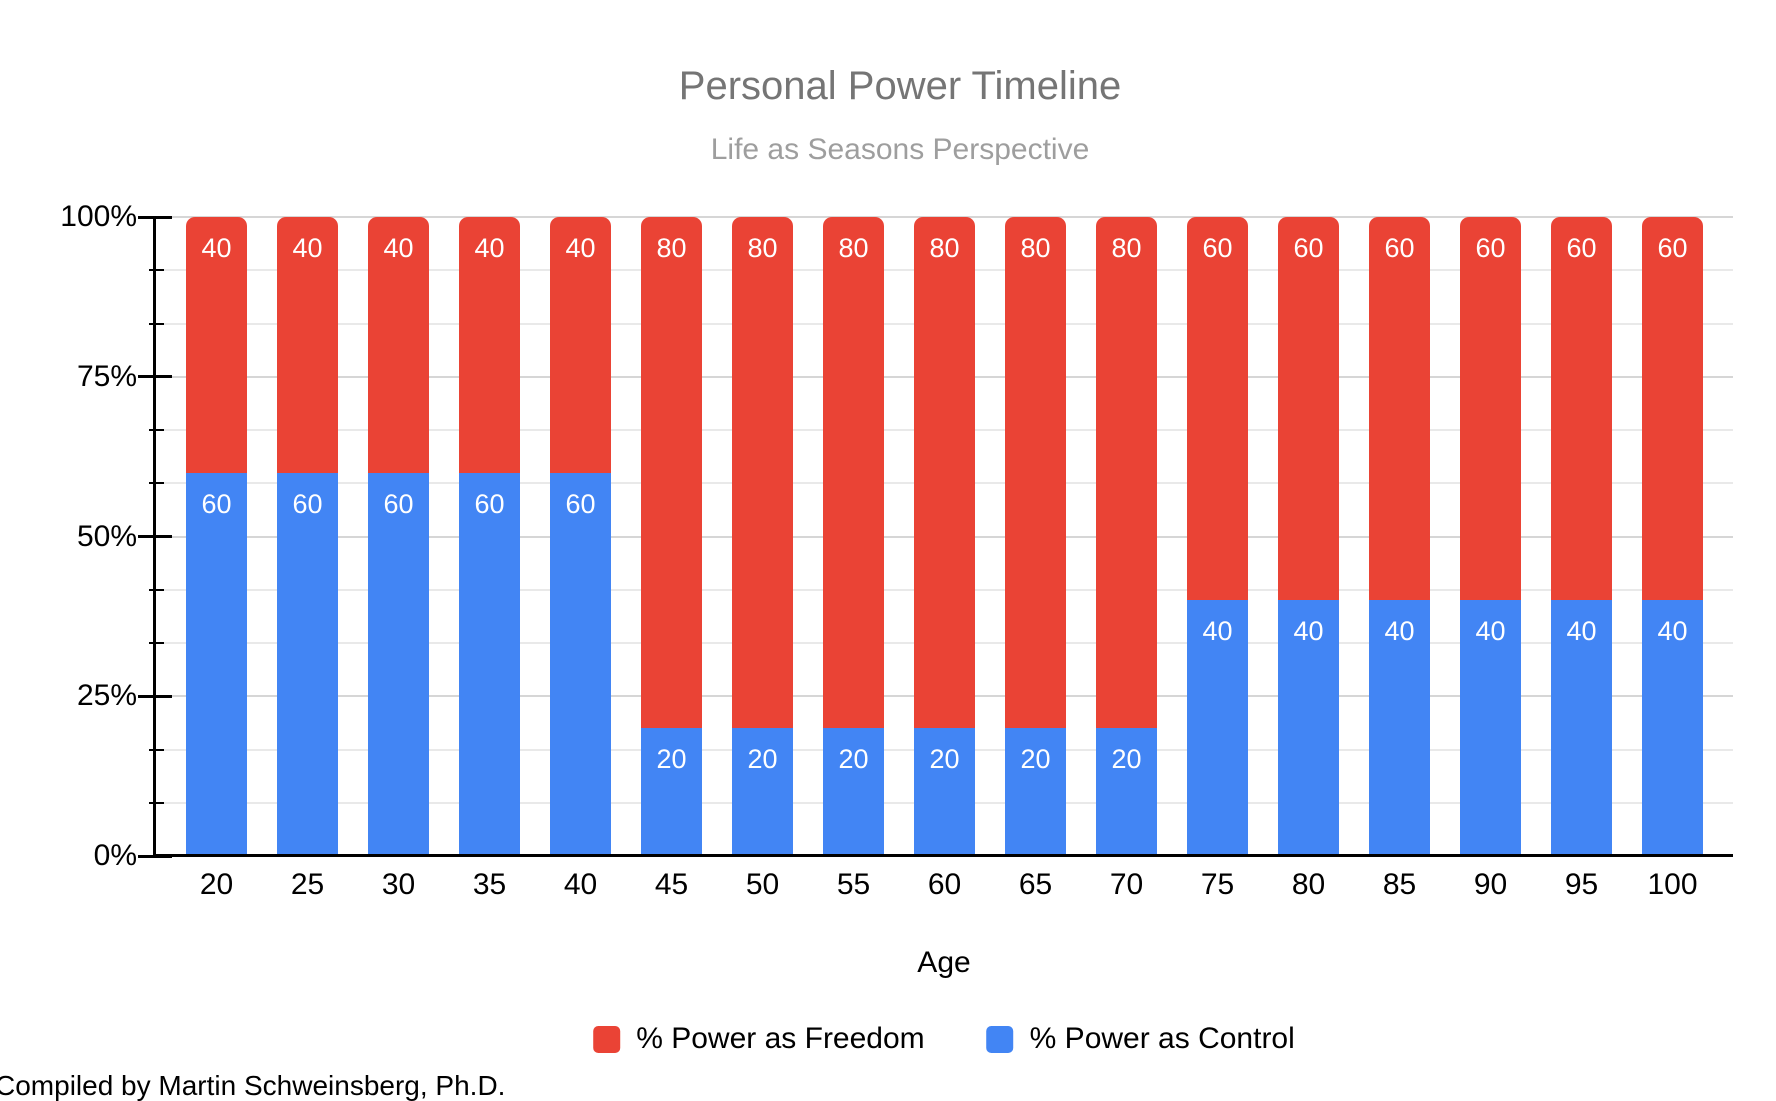  I want to click on y-axis-tick-label: 75%, so click(106, 376).